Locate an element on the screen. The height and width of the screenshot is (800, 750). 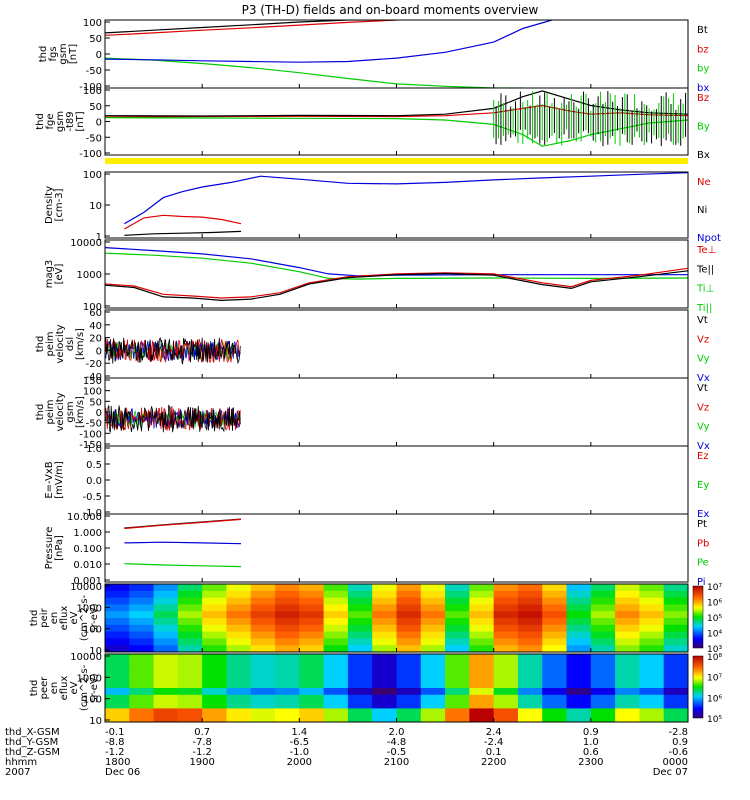
legend-label-Pt: Pt is located at coordinates (702, 524).